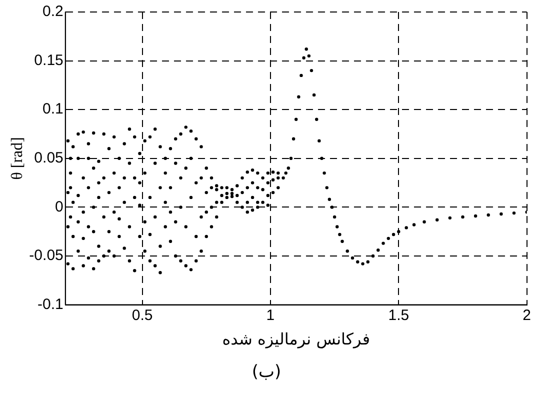 This screenshot has width=533, height=408. What do you see at coordinates (17, 158) in the screenshot?
I see `y-axis-title: θ [rad]` at bounding box center [17, 158].